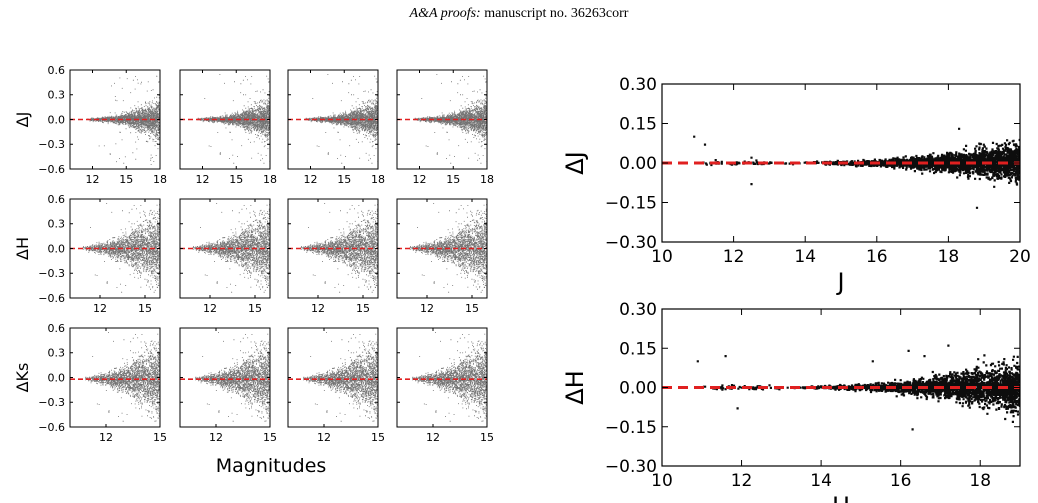  I want to click on x-tick-label: 20, so click(1020, 257).